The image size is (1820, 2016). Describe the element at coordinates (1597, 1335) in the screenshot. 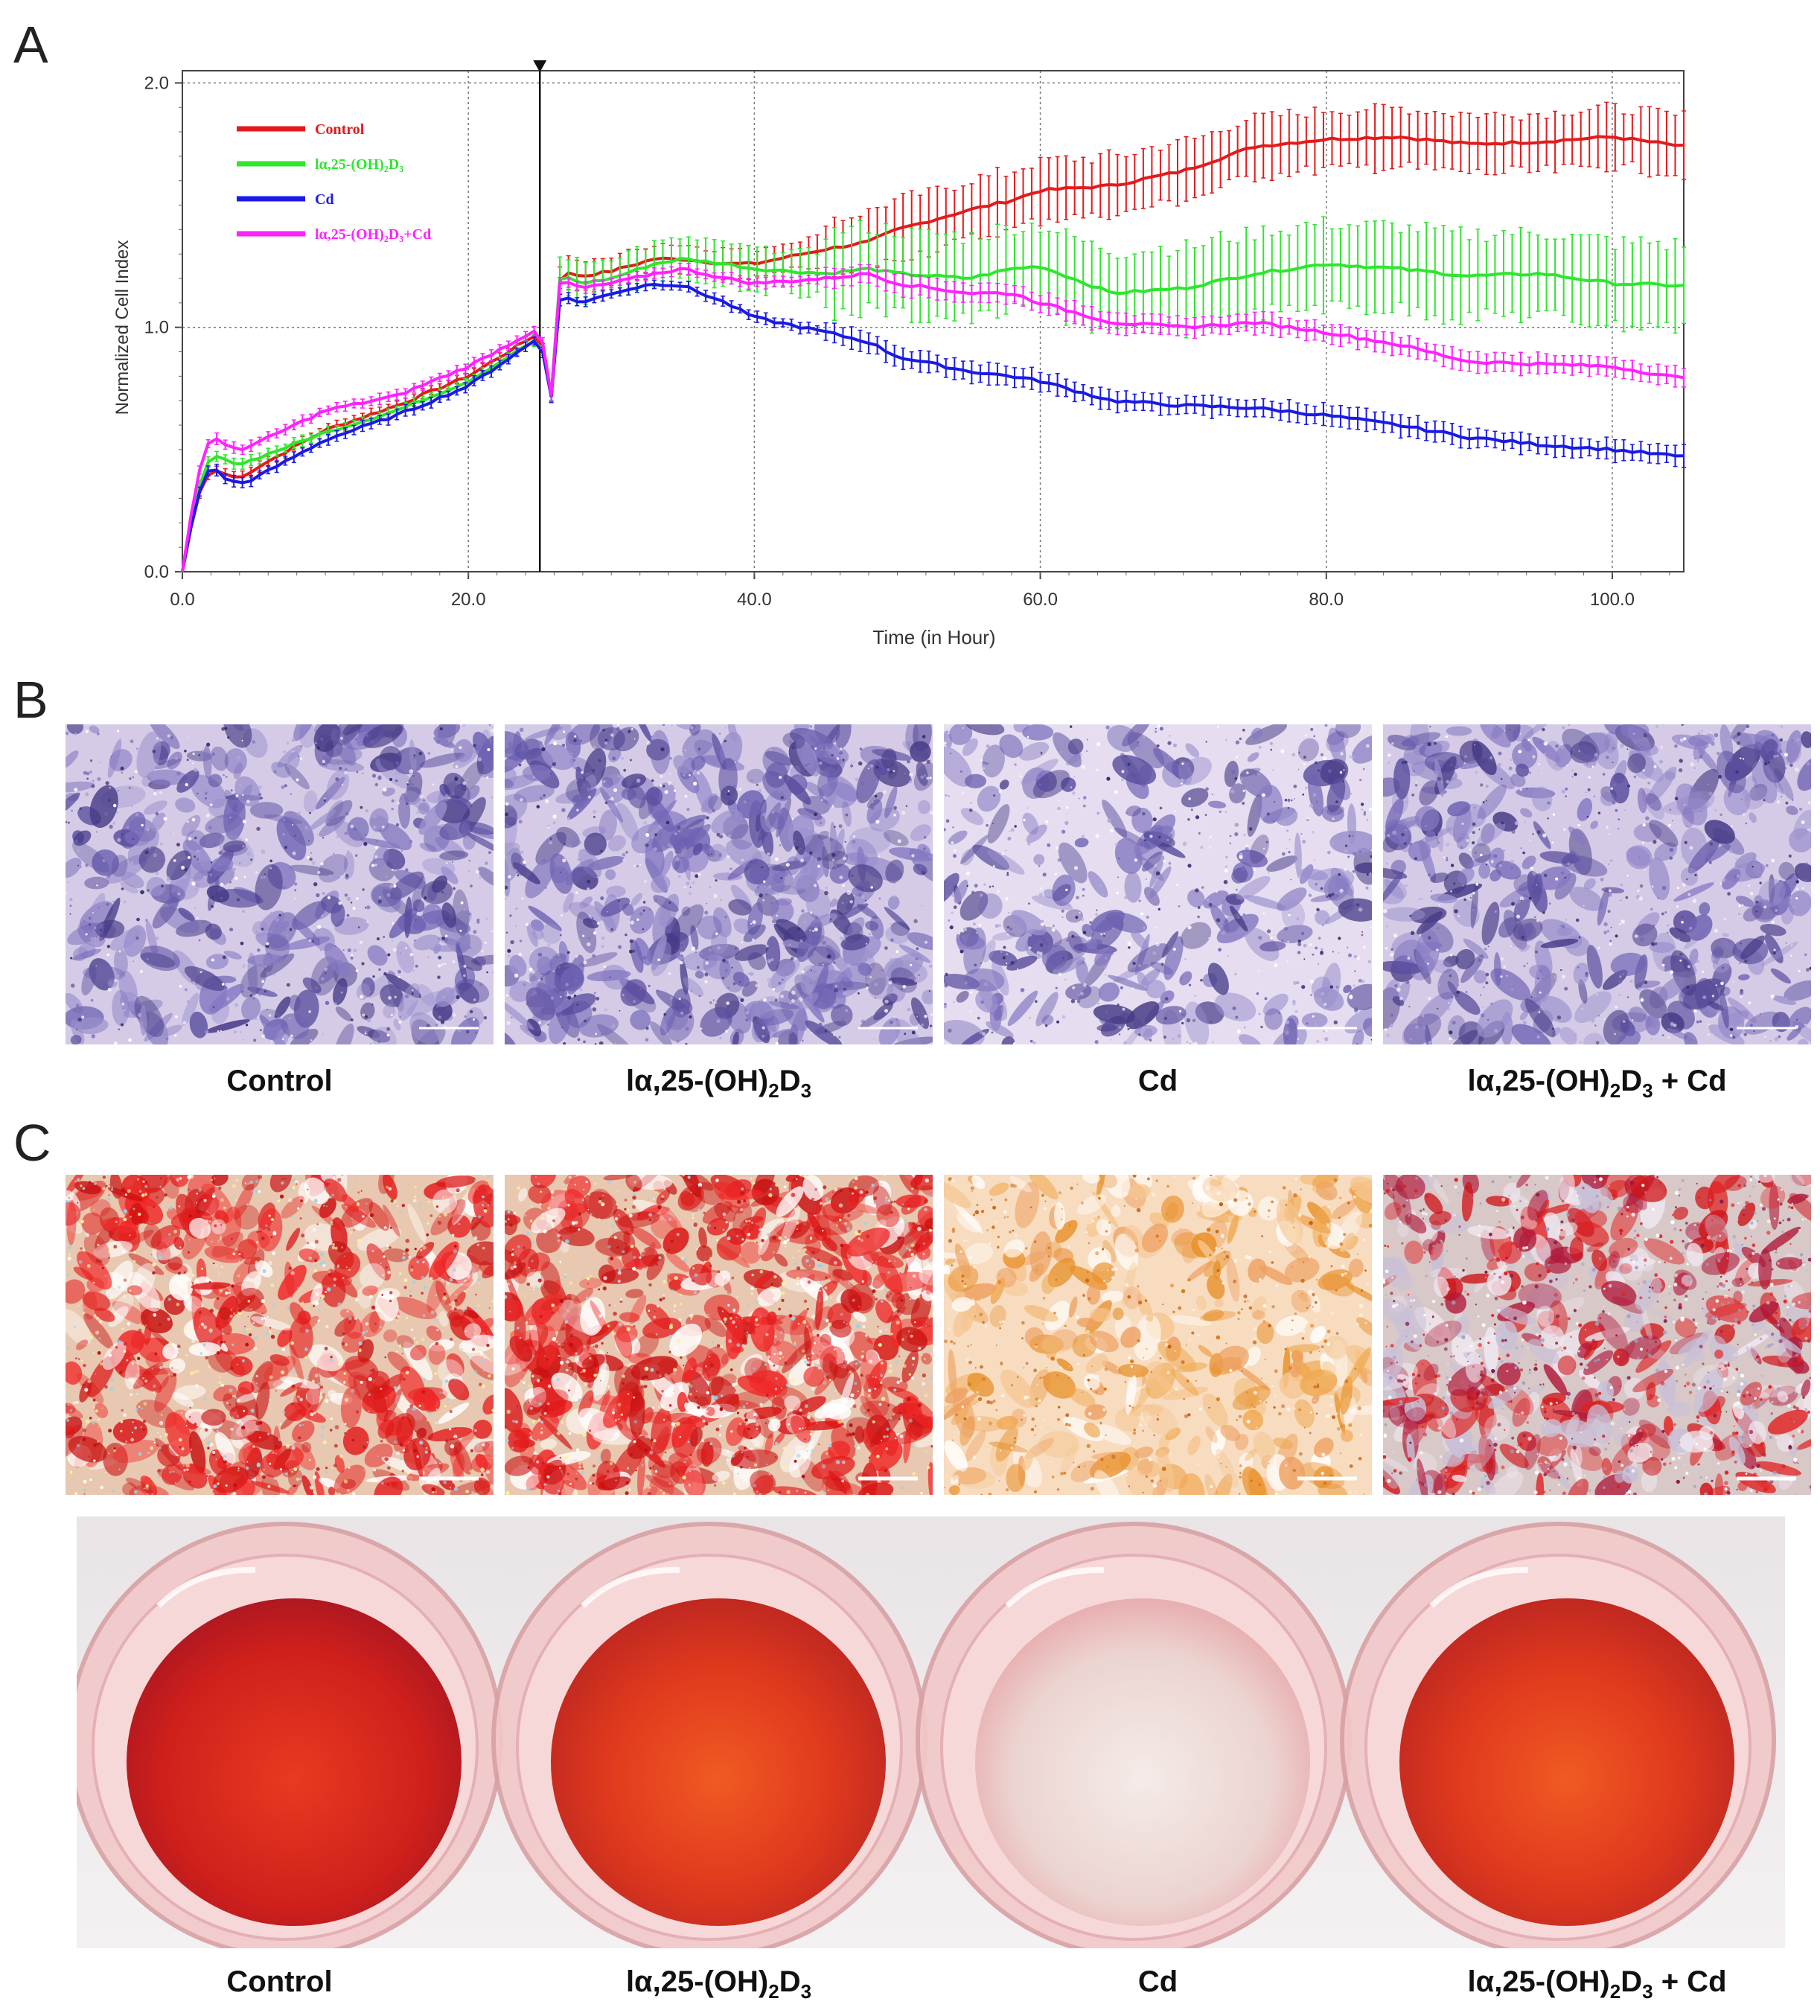

I see `micrograph-c-vitd-cd` at that location.